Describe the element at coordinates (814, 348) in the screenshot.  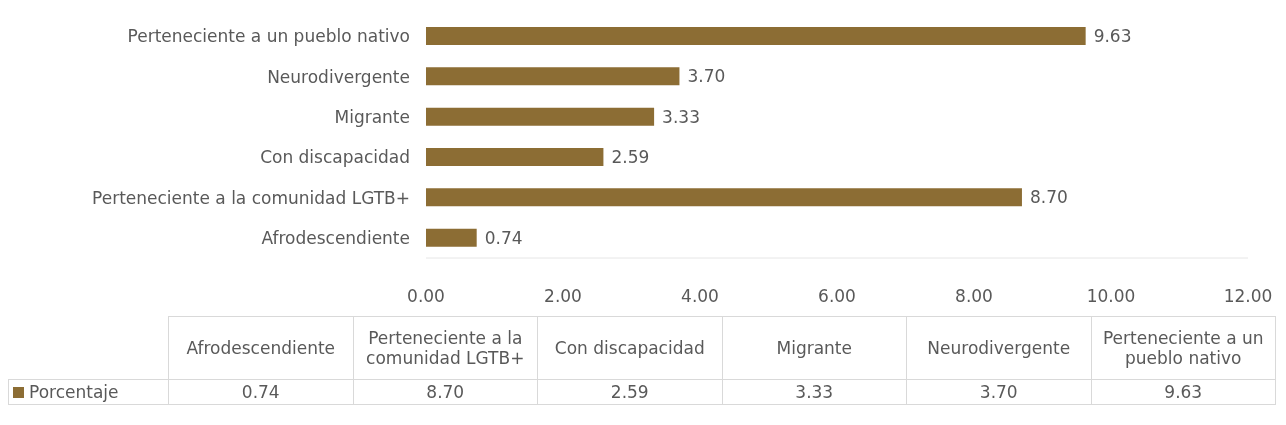
I see `category-label: Migrante` at that location.